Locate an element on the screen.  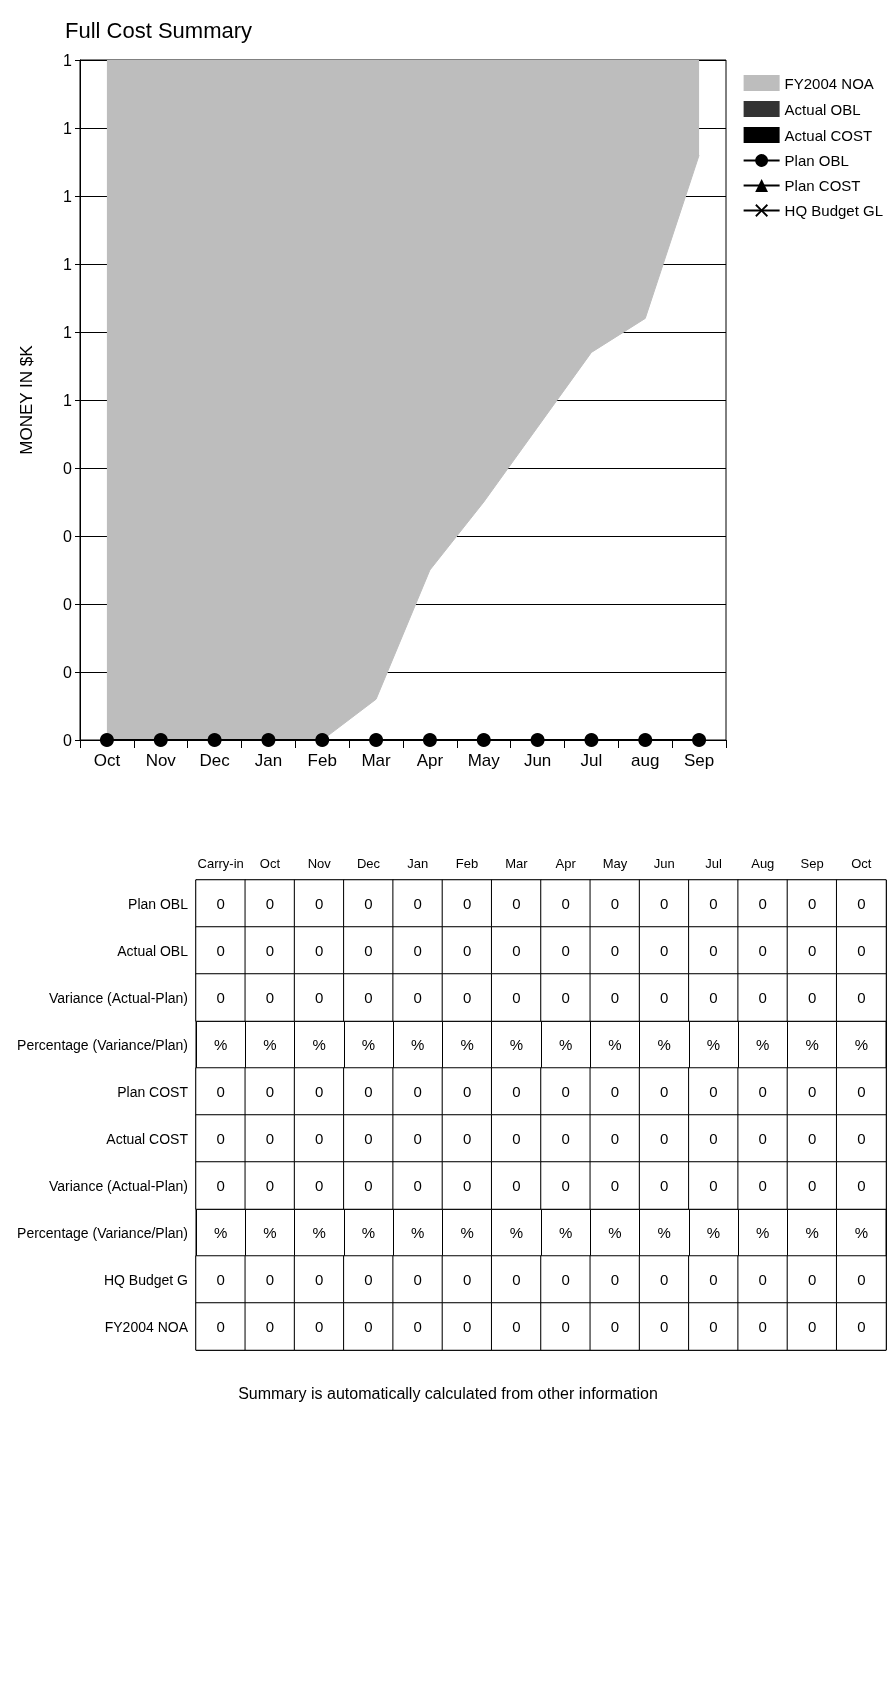
x-tick-label: Apr is located at coordinates (430, 760).